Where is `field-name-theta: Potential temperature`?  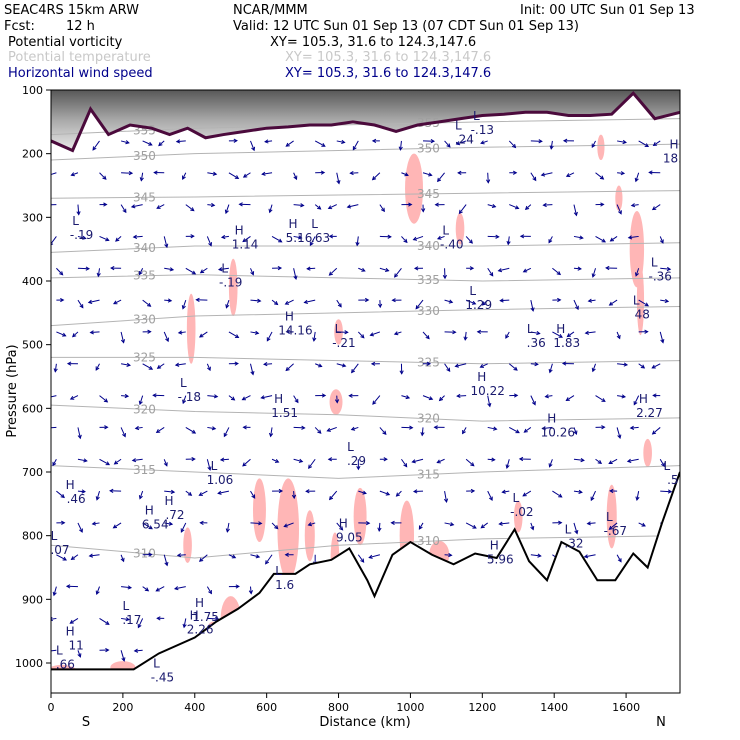
field-name-theta: Potential temperature is located at coordinates (79, 57).